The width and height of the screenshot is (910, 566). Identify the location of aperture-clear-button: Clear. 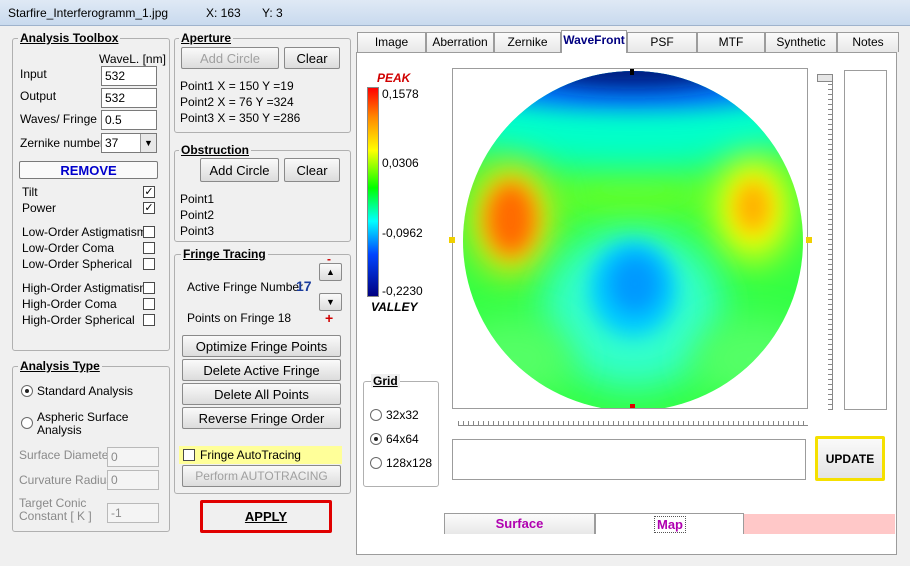
(312, 58).